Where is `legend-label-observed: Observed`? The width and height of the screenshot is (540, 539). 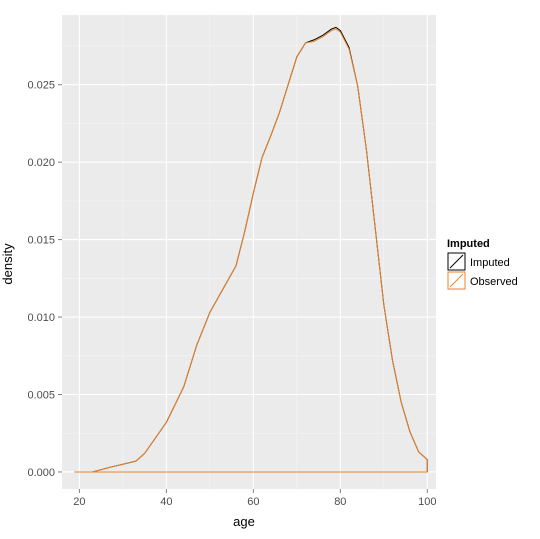 legend-label-observed: Observed is located at coordinates (494, 282).